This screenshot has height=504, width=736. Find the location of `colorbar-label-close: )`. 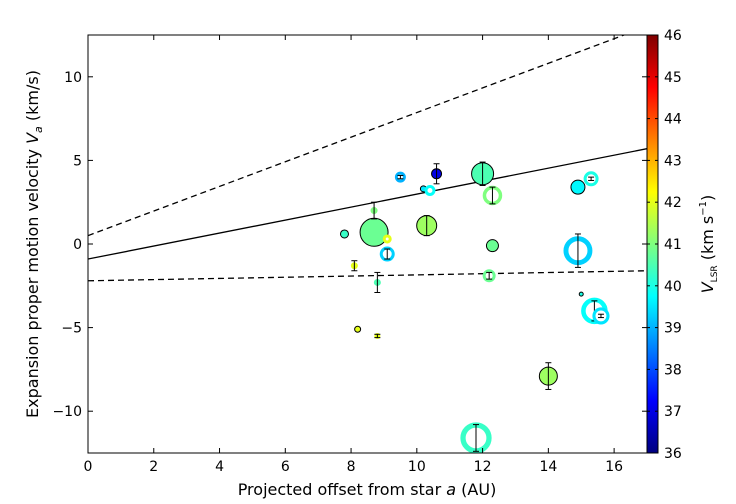

colorbar-label-close: ) is located at coordinates (707, 198).